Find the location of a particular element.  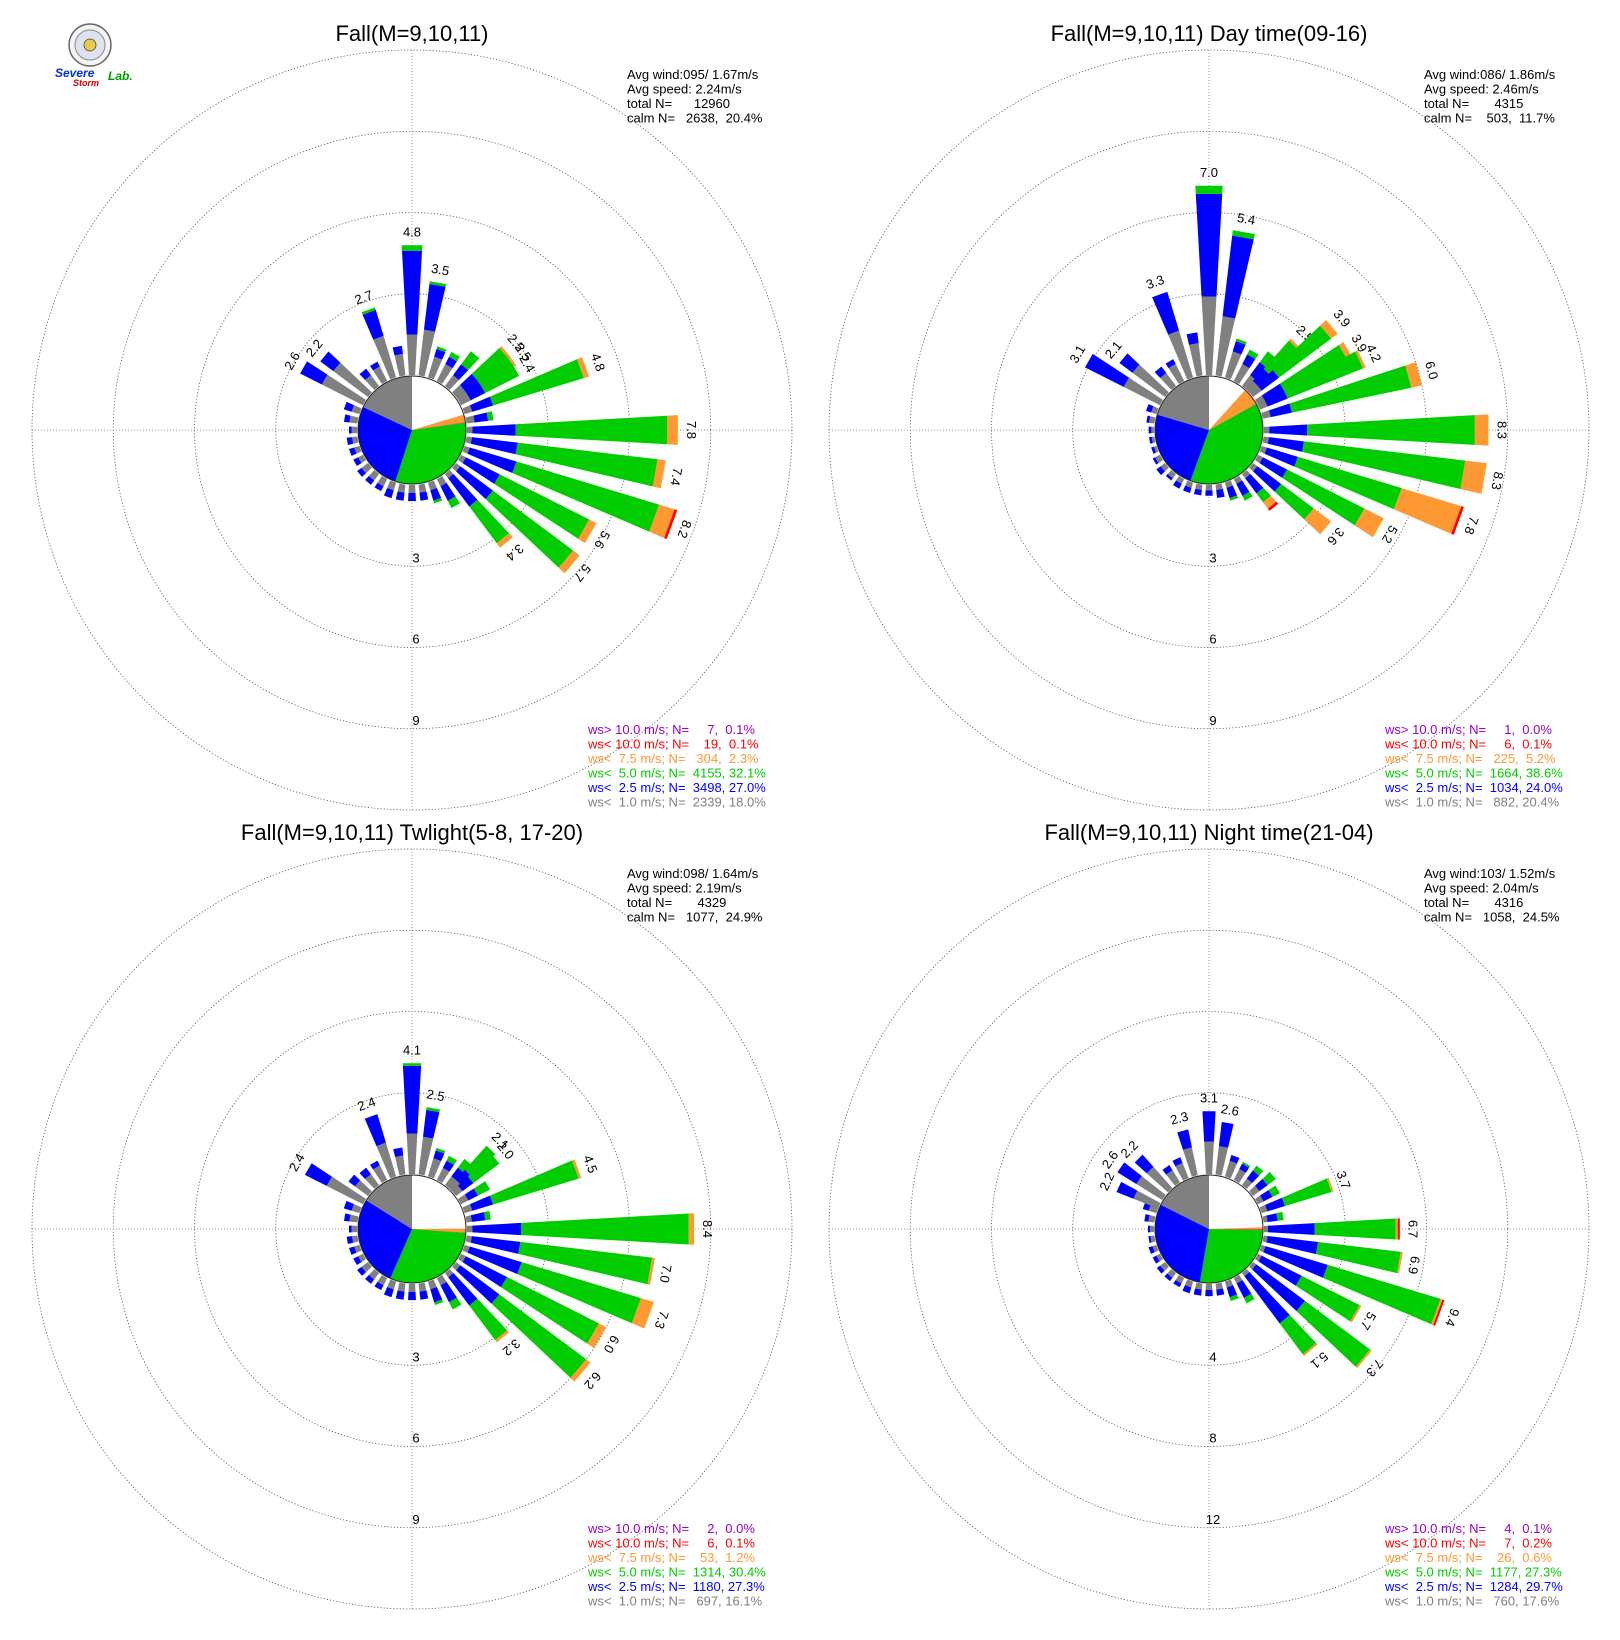

stats-line: Avg speed: 2.46m/s is located at coordinates (1481, 89).